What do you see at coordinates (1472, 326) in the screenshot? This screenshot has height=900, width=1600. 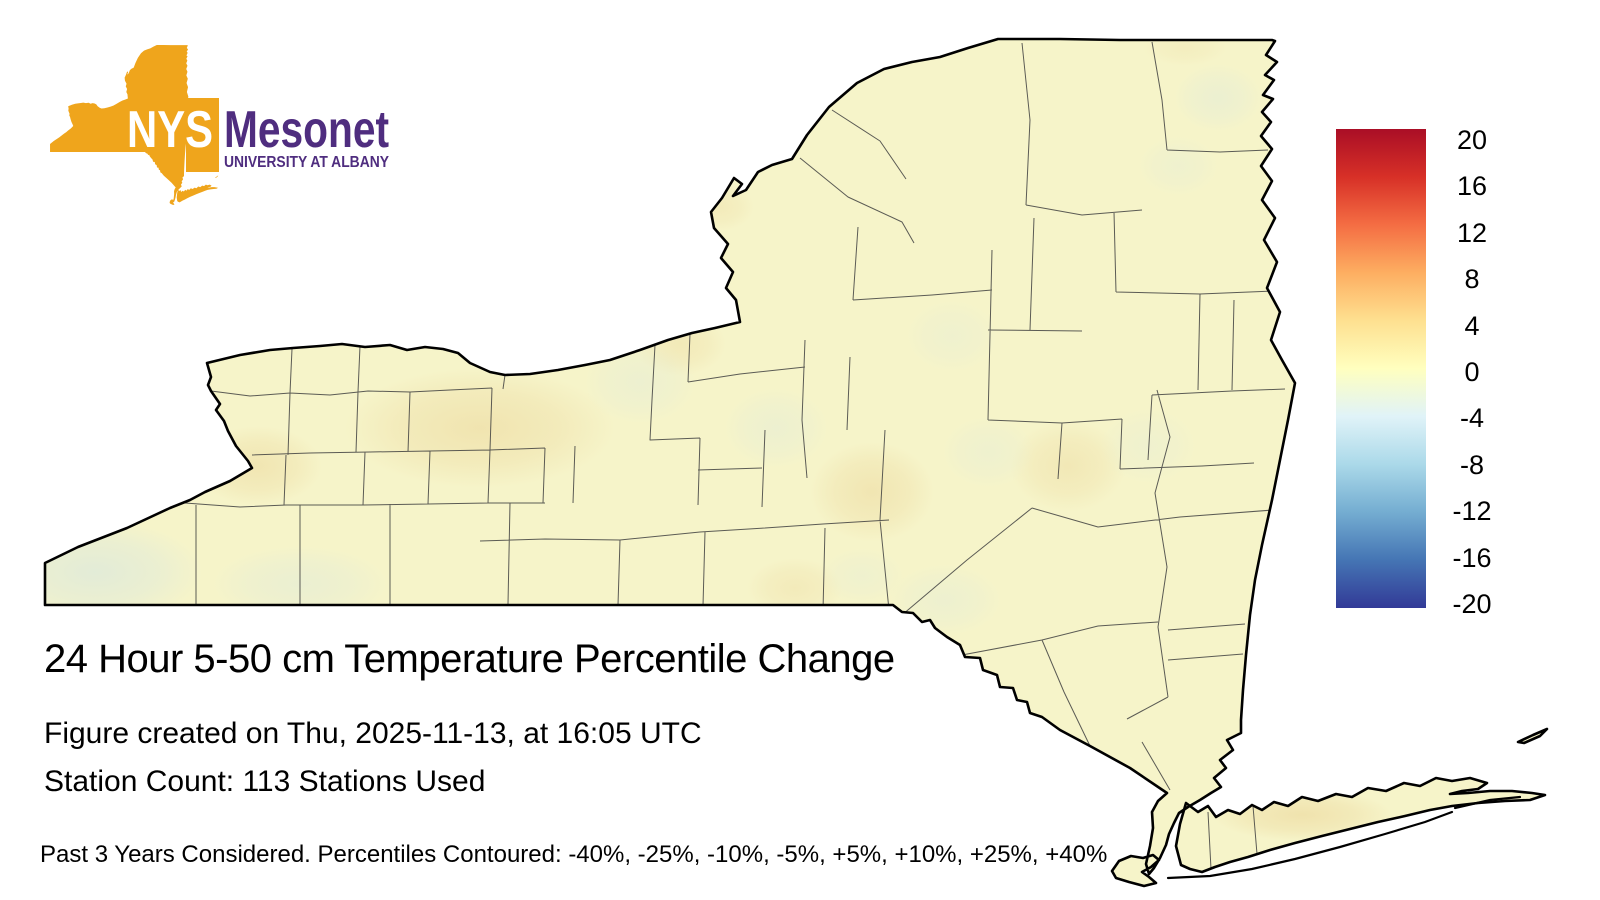 I see `colorbar-tick-label: 4` at bounding box center [1472, 326].